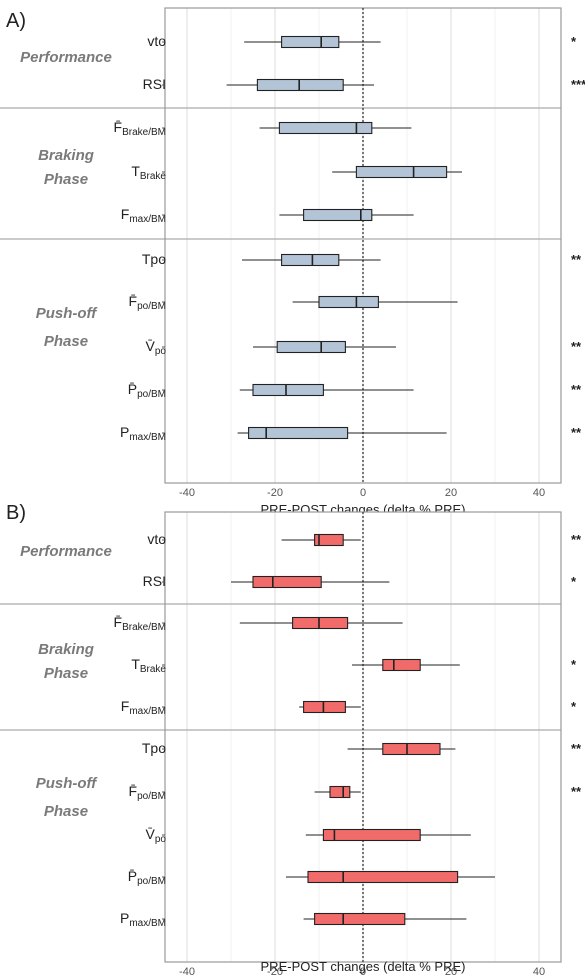 The height and width of the screenshot is (978, 585). I want to click on significance-mark: ***, so click(578, 84).